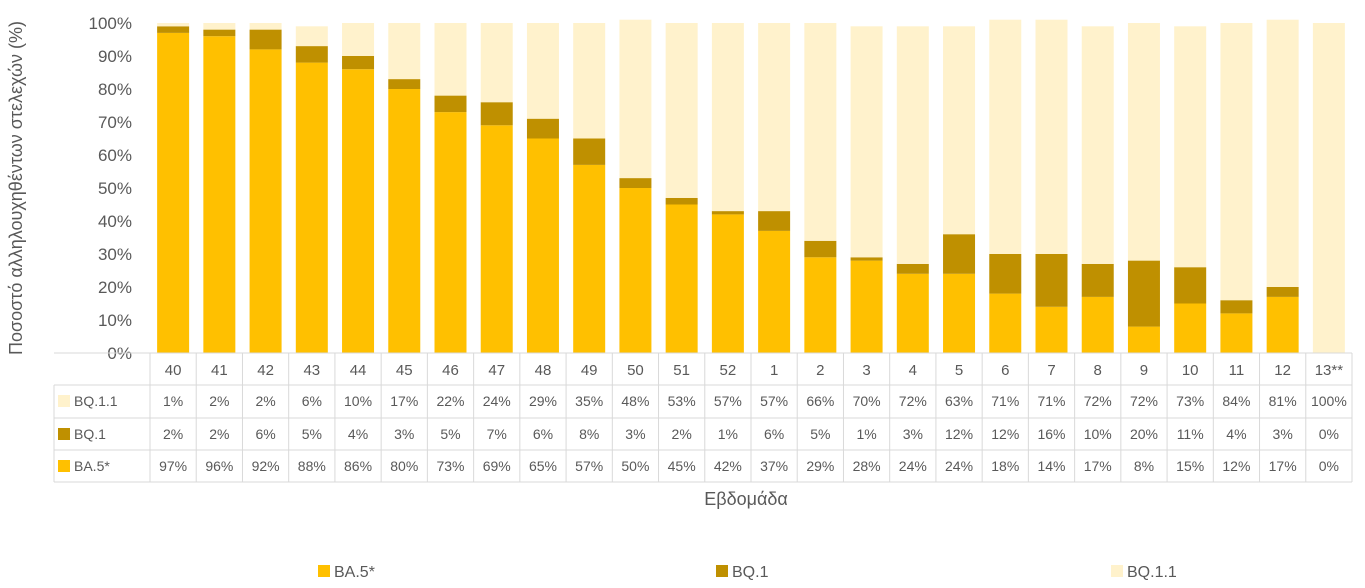 The image size is (1365, 588). I want to click on category-label: 44, so click(358, 370).